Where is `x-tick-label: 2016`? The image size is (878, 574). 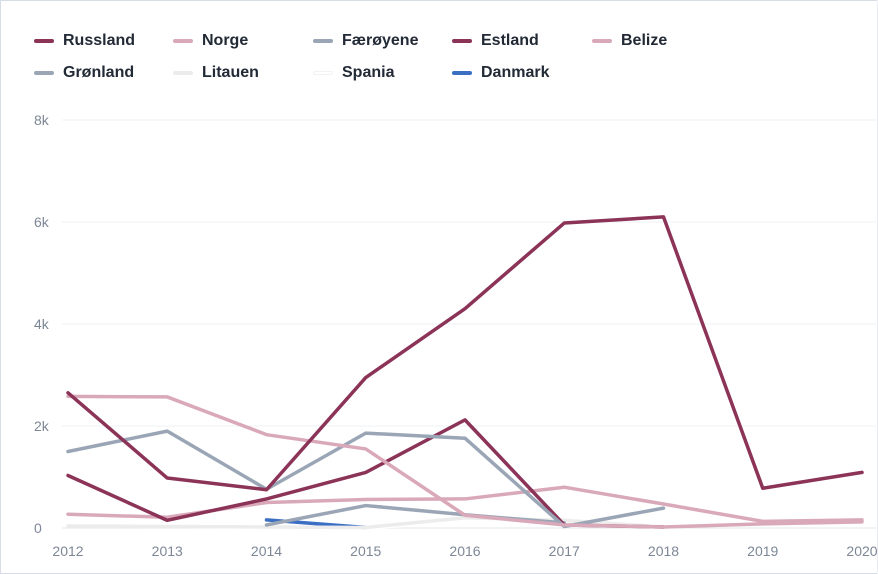
x-tick-label: 2016 is located at coordinates (464, 551).